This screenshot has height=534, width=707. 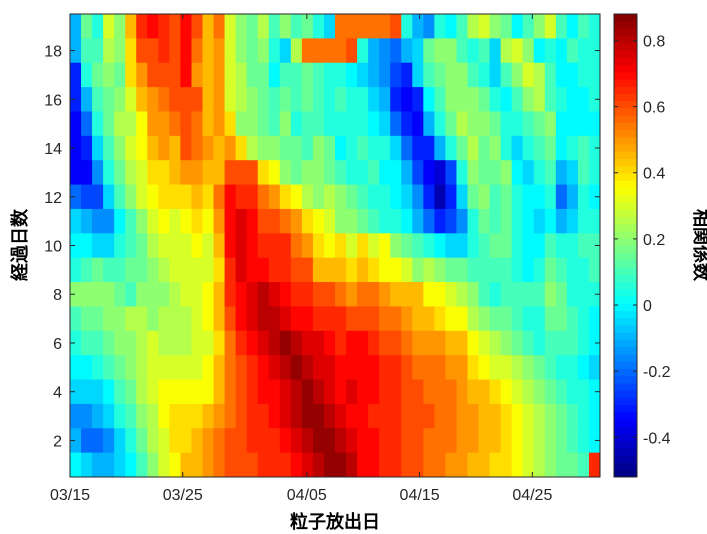 I want to click on y-tick-label: 2, so click(x=57, y=441).